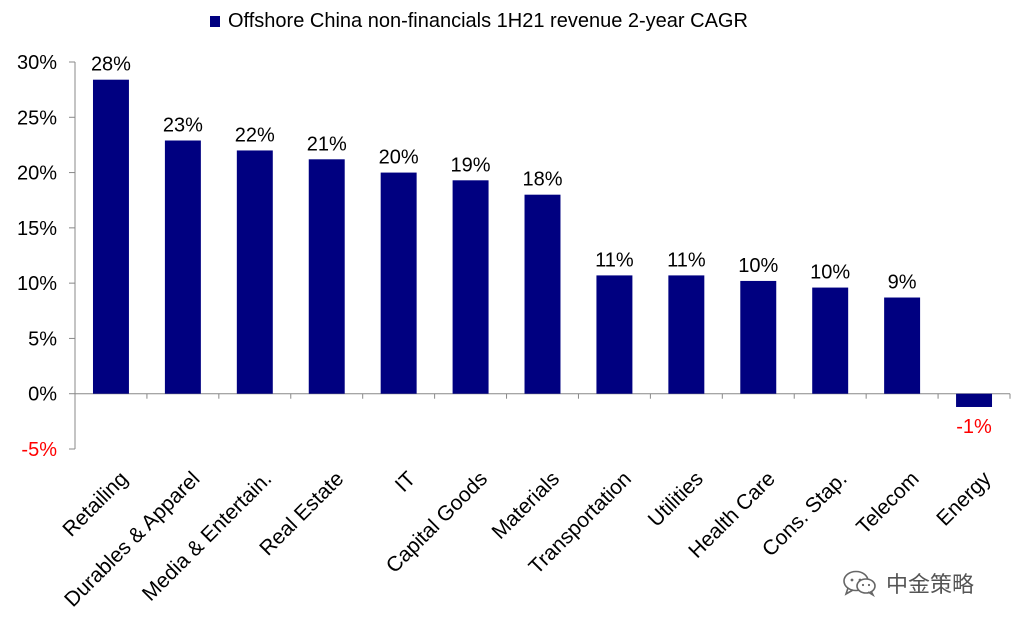 This screenshot has width=1024, height=628. I want to click on category-label: Durables & Apparel, so click(132, 539).